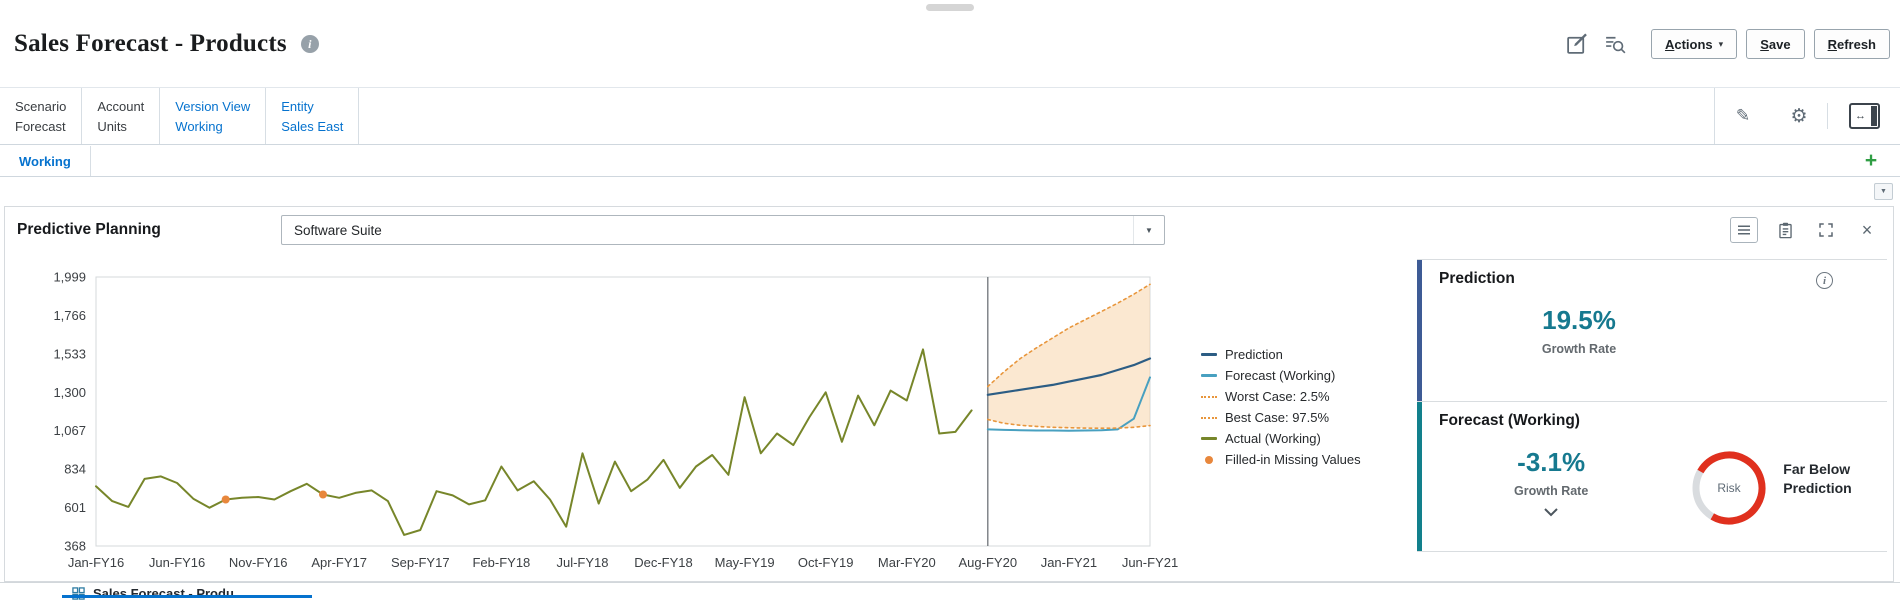  I want to click on x-tick-label: Sep-FY17, so click(420, 562).